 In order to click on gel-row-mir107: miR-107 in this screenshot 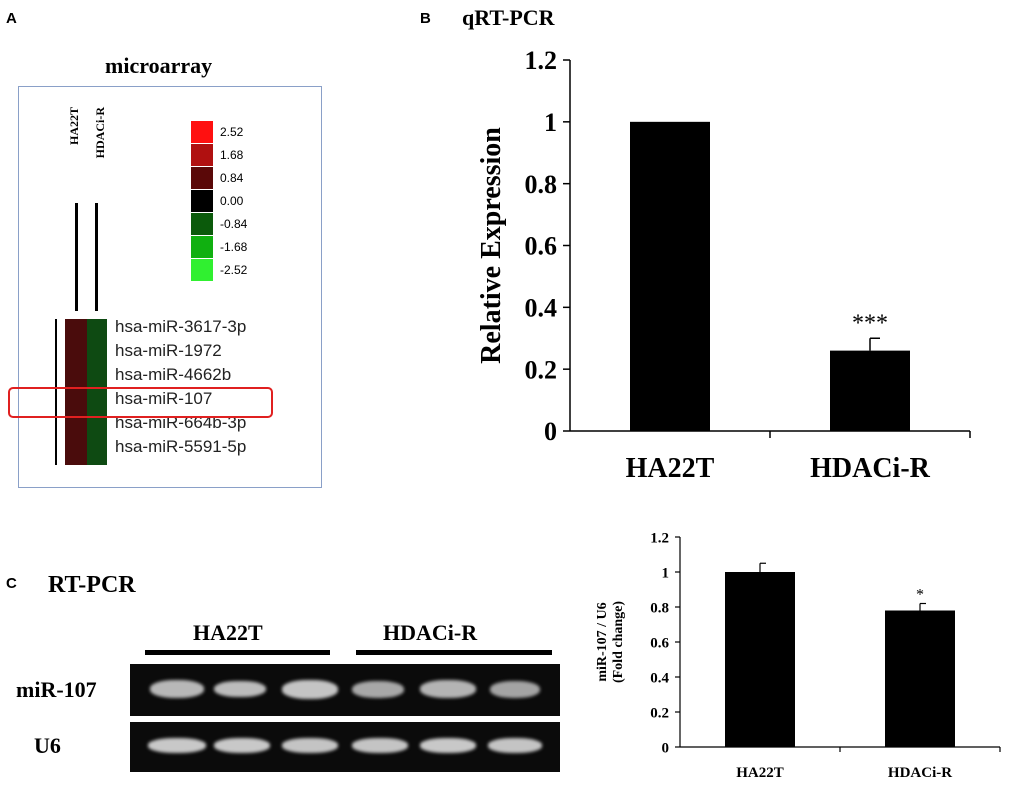, I will do `click(56, 689)`.